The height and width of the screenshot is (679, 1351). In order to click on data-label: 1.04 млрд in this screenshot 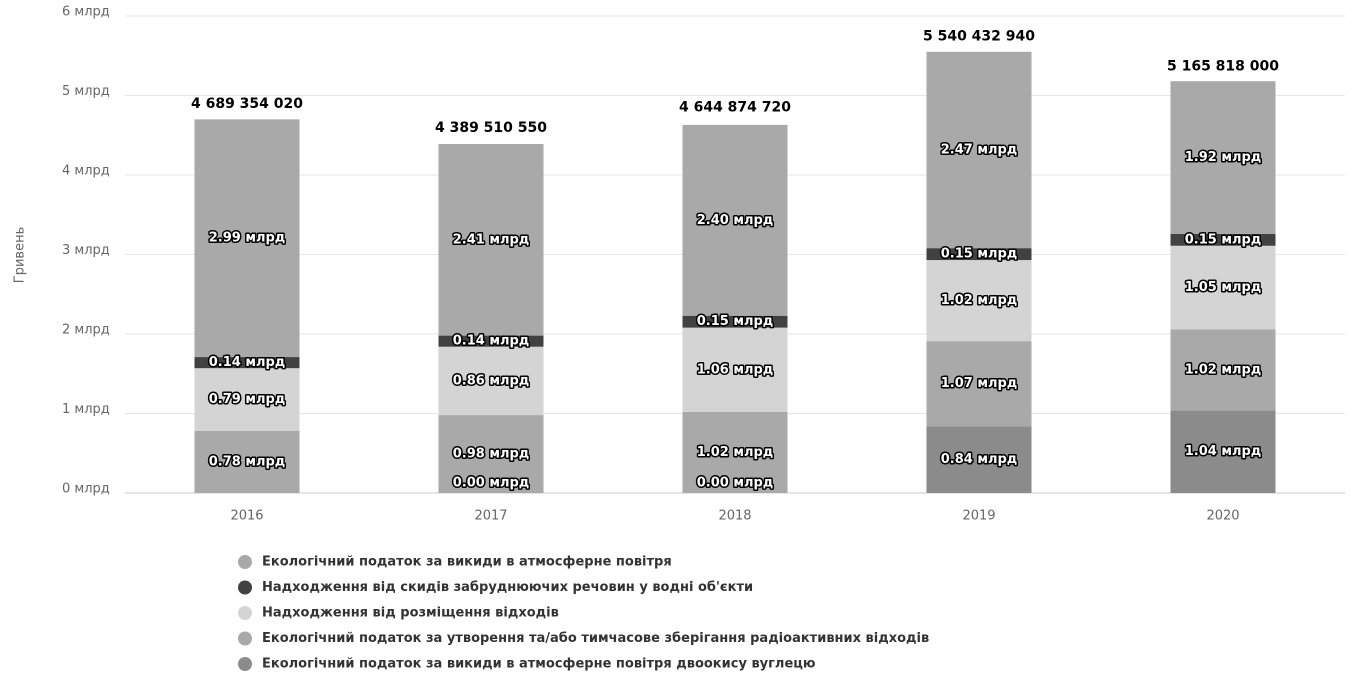, I will do `click(1223, 451)`.